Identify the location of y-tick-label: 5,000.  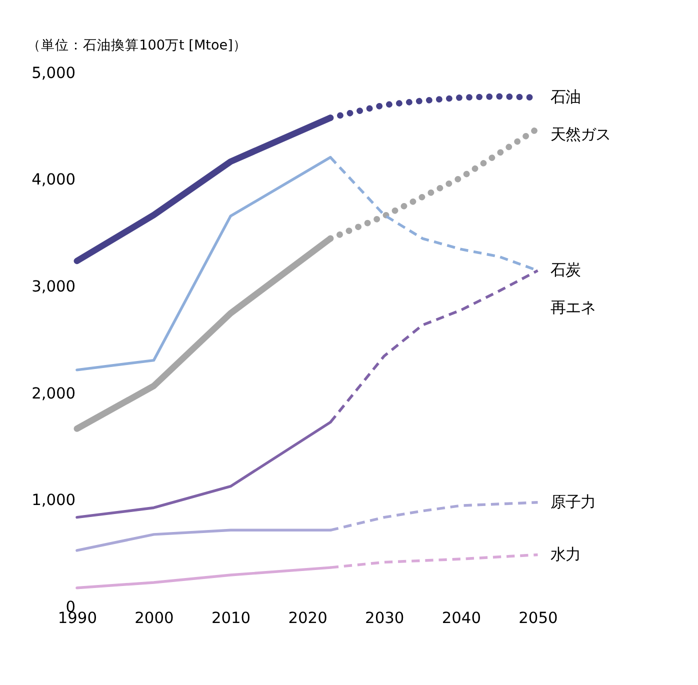
(54, 73).